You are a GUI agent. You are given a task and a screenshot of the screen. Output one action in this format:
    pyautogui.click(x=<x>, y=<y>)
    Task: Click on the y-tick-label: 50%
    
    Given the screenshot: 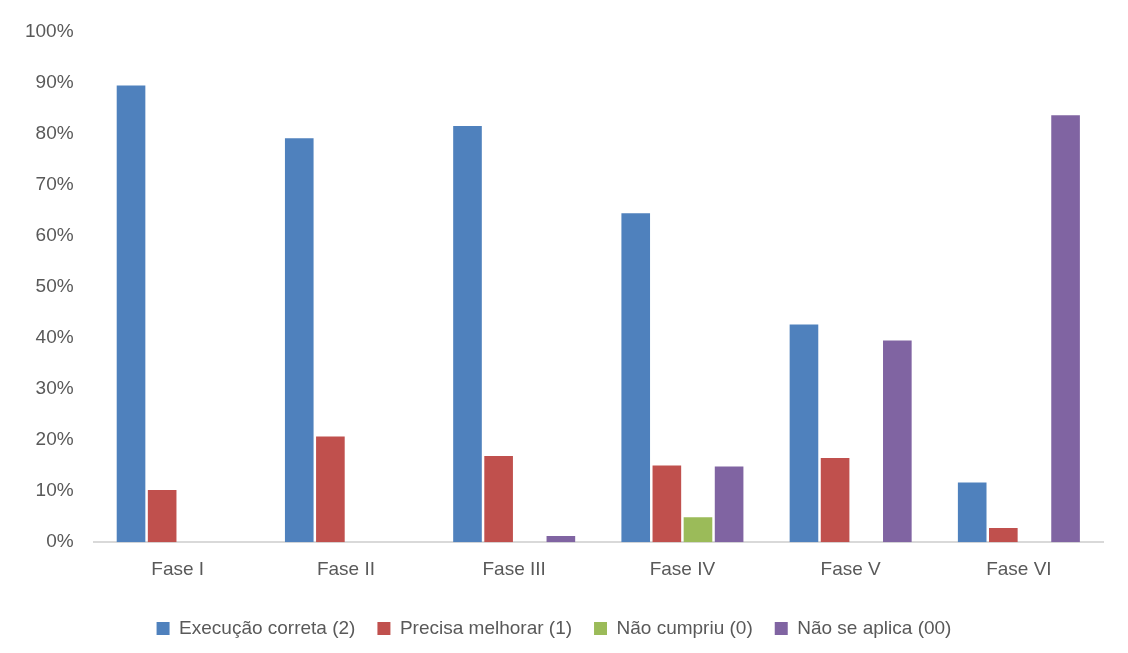 What is the action you would take?
    pyautogui.click(x=54, y=286)
    